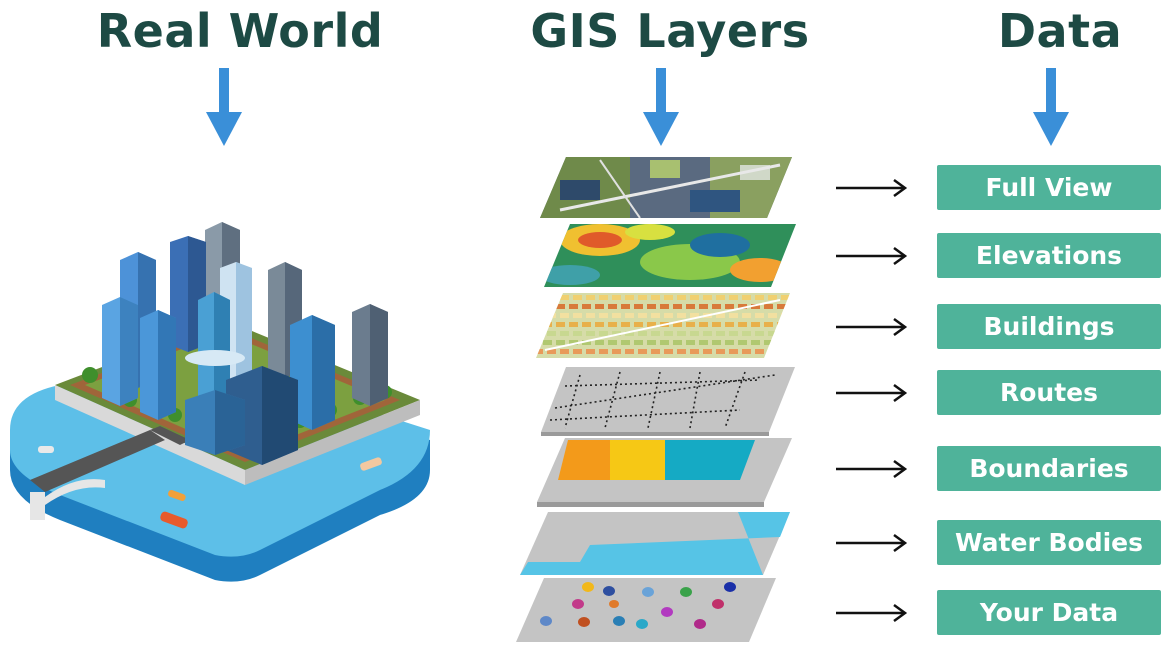 This screenshot has width=1161, height=645. I want to click on layer-boundaries, so click(664, 472).